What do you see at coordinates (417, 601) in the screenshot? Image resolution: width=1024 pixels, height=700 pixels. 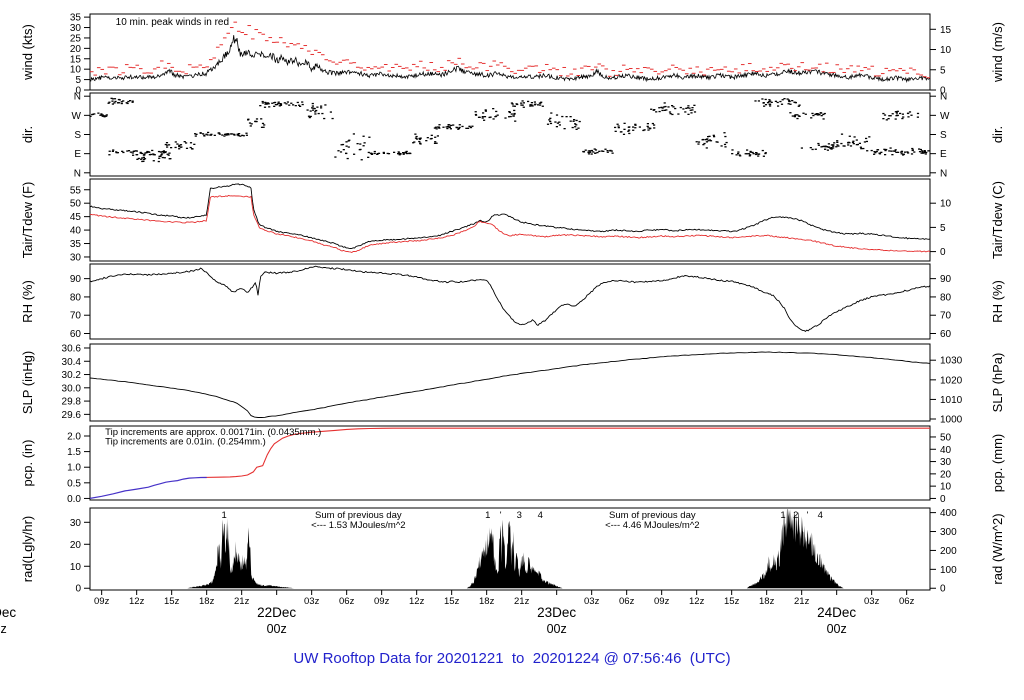 I see `x-tick-label: 12z` at bounding box center [417, 601].